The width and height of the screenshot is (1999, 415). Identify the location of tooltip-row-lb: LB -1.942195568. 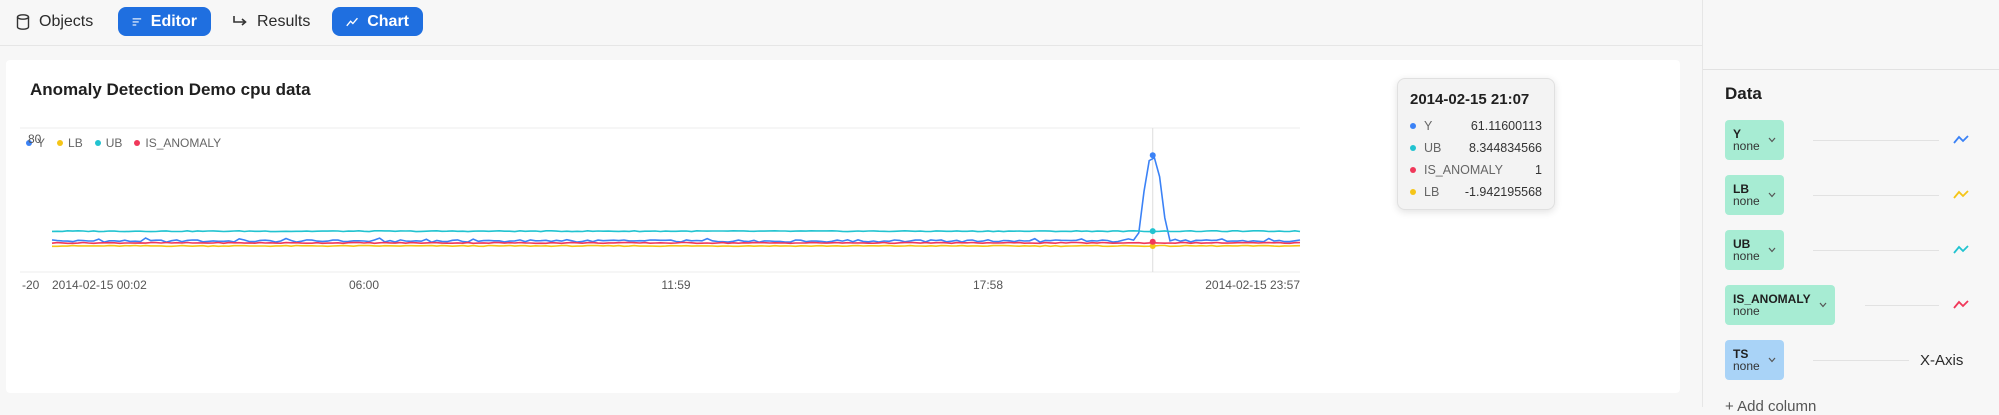
(1476, 192).